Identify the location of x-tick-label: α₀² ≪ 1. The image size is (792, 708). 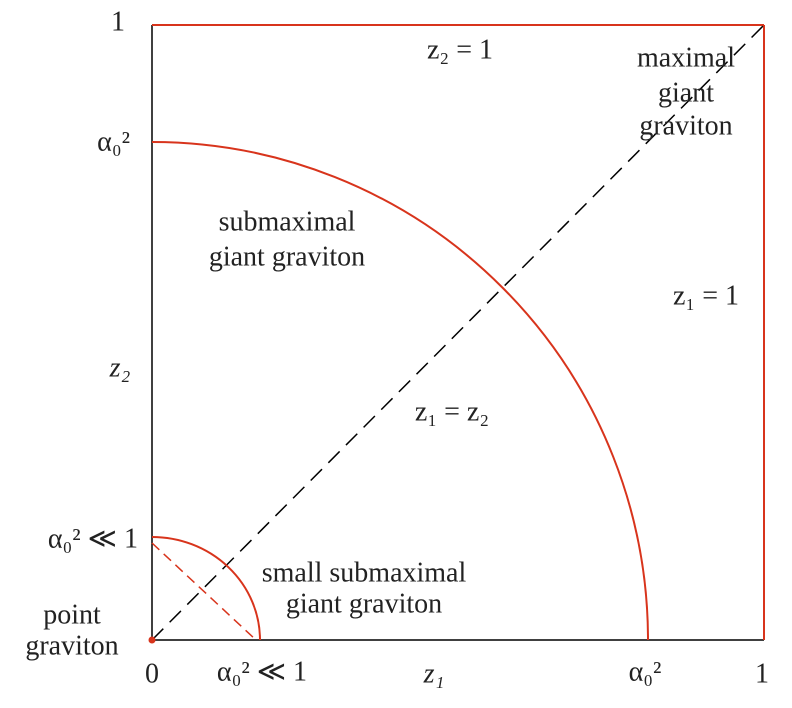
(262, 671).